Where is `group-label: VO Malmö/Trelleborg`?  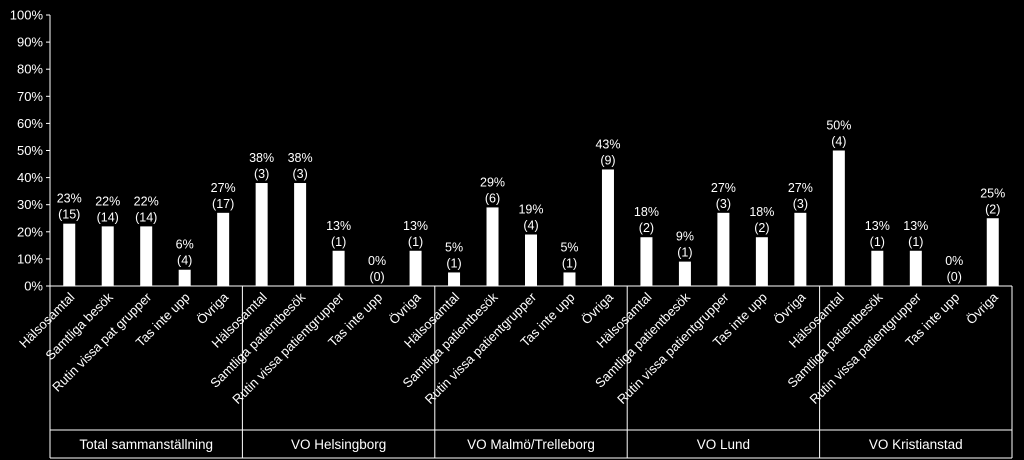 group-label: VO Malmö/Trelleborg is located at coordinates (531, 444).